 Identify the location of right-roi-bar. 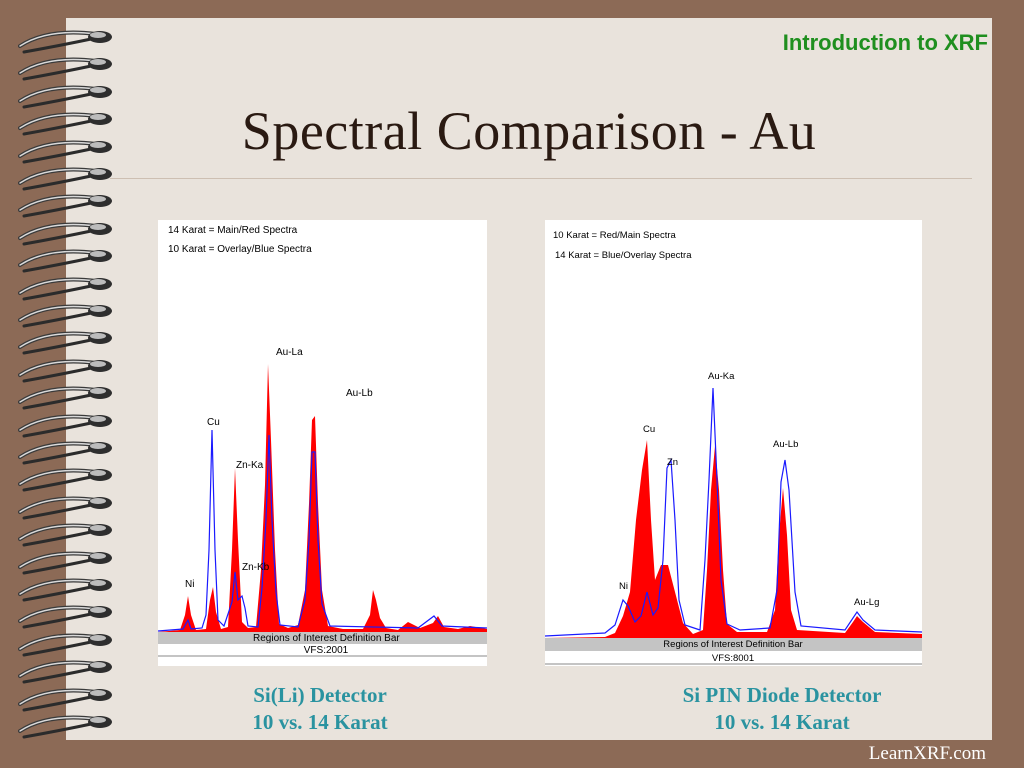
(733, 643).